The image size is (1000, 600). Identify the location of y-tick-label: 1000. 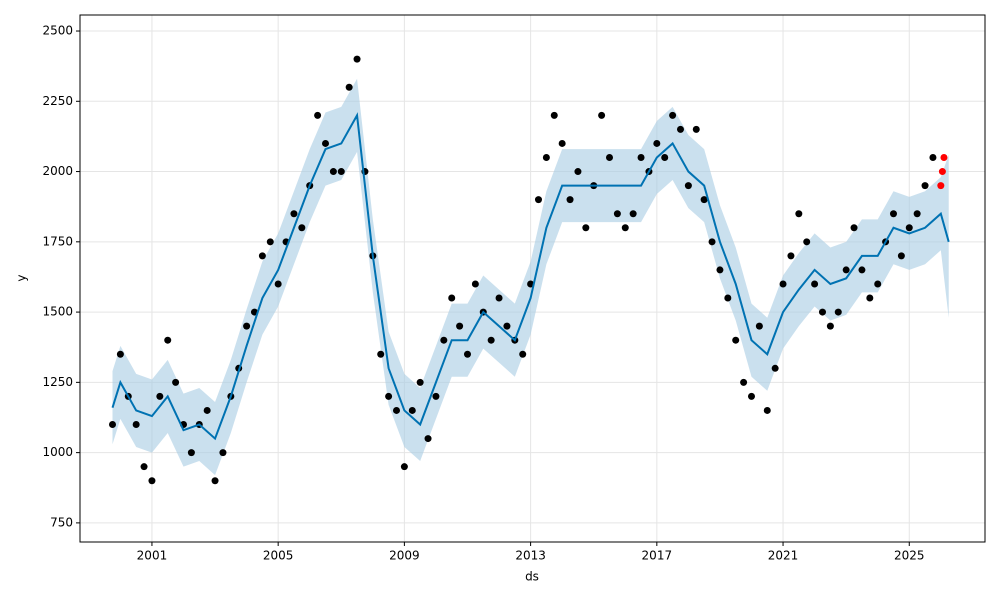
(57, 452).